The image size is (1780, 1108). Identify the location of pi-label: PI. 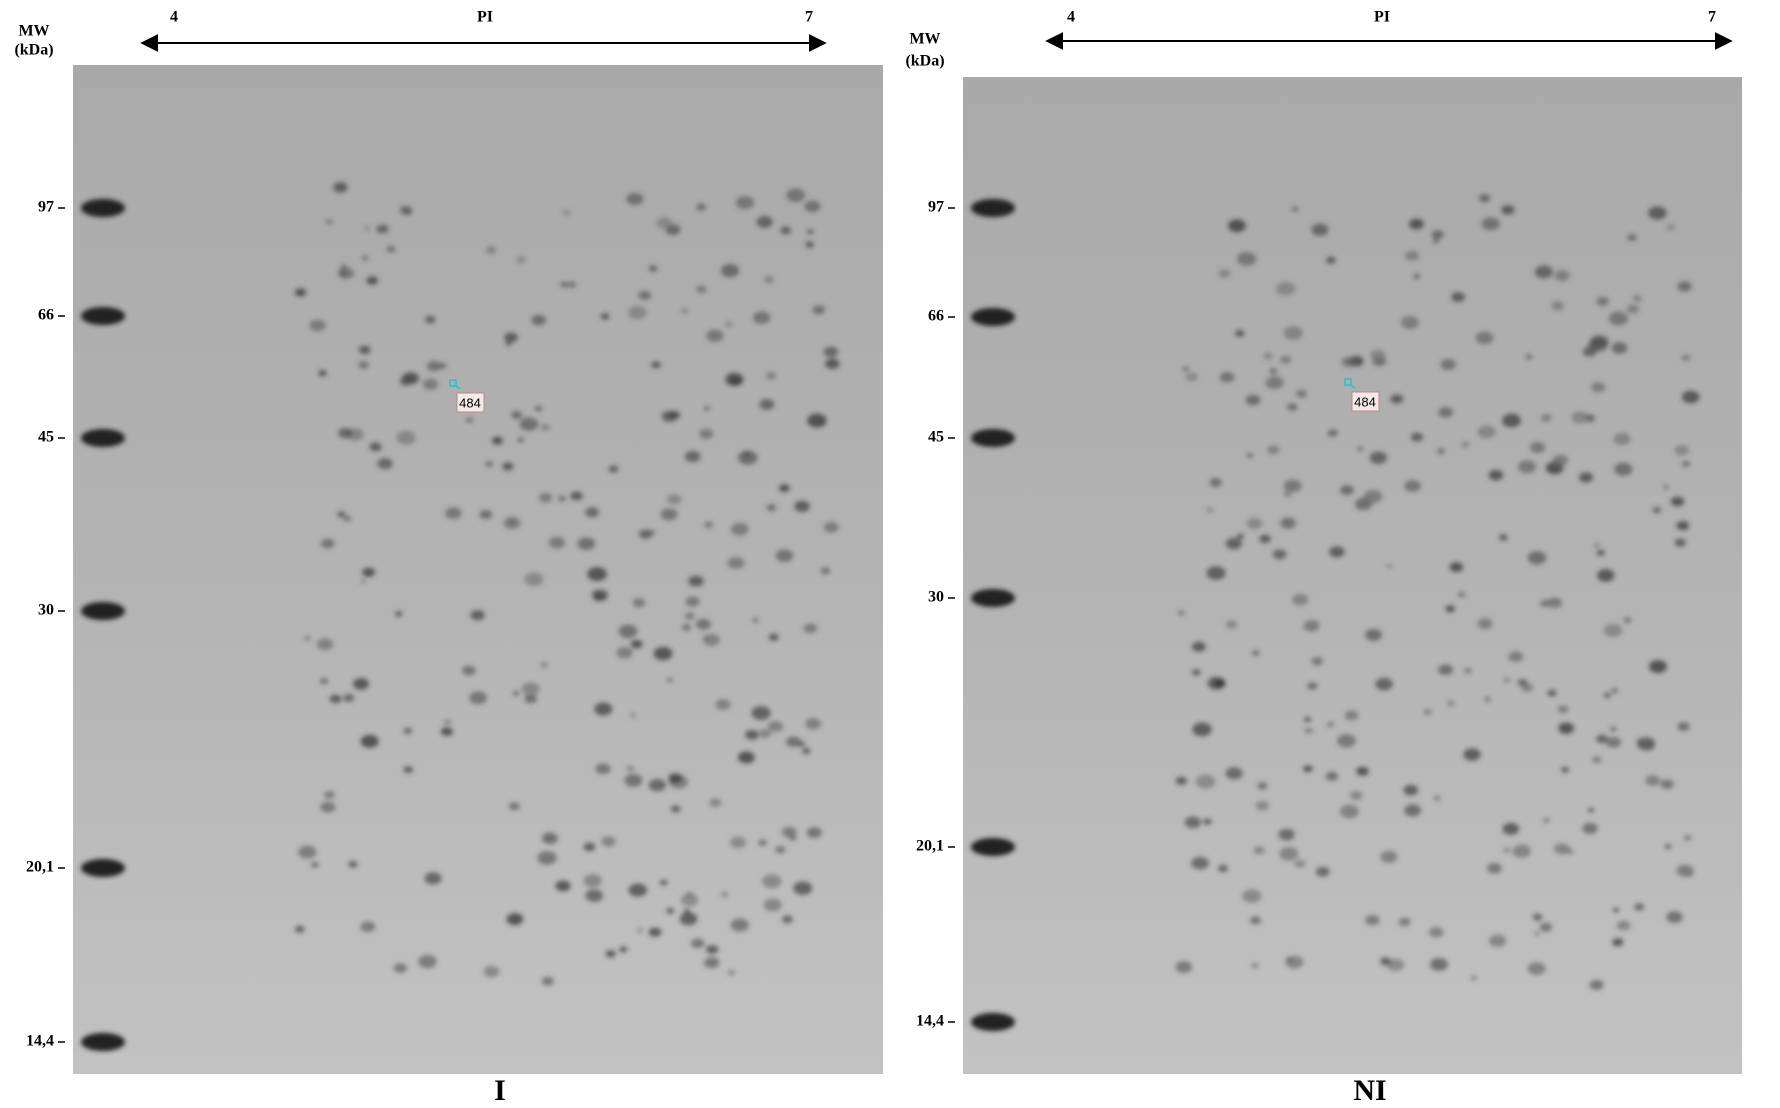
(1382, 17).